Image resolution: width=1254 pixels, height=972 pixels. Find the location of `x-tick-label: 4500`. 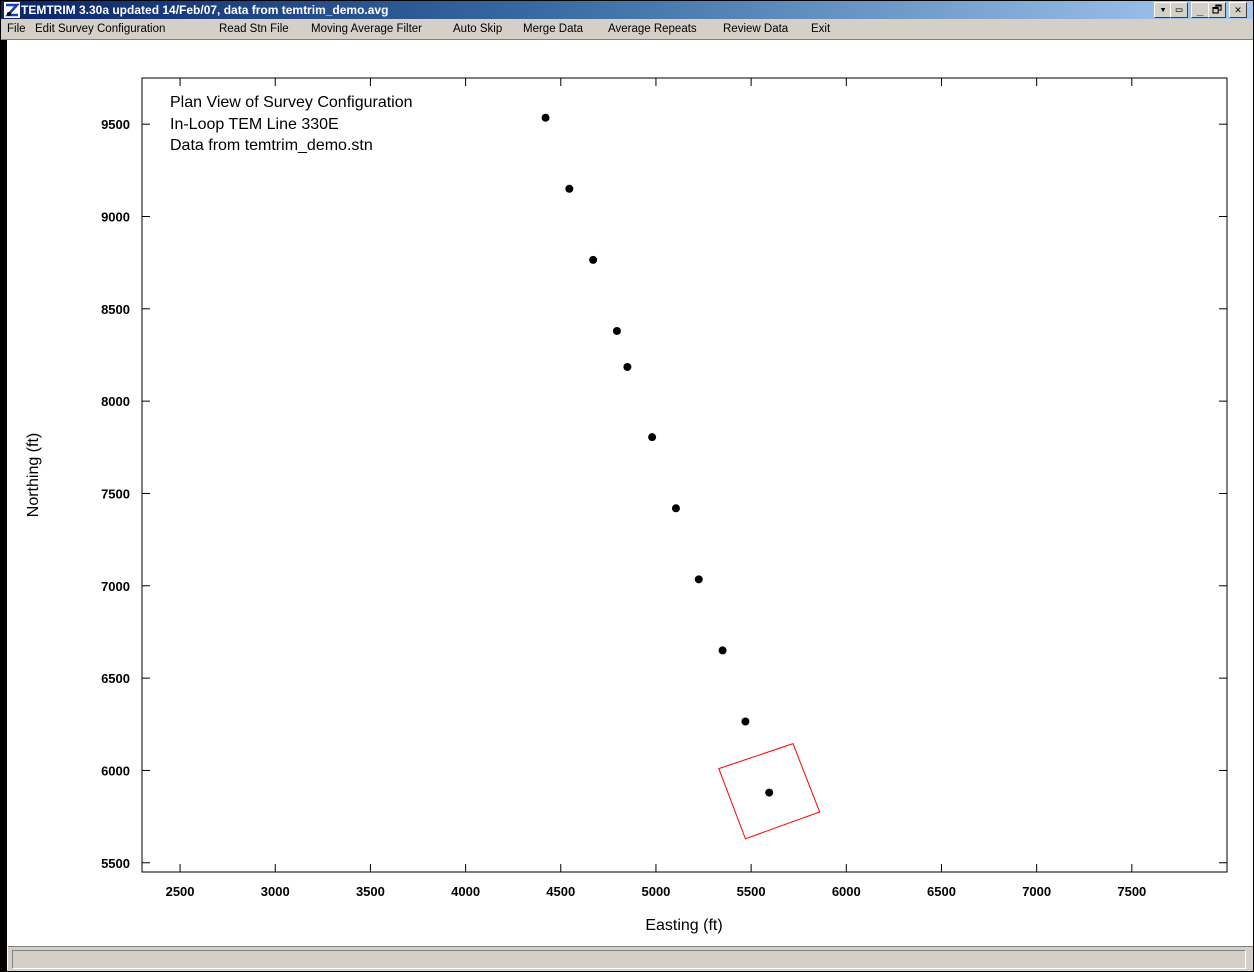

x-tick-label: 4500 is located at coordinates (560, 891).